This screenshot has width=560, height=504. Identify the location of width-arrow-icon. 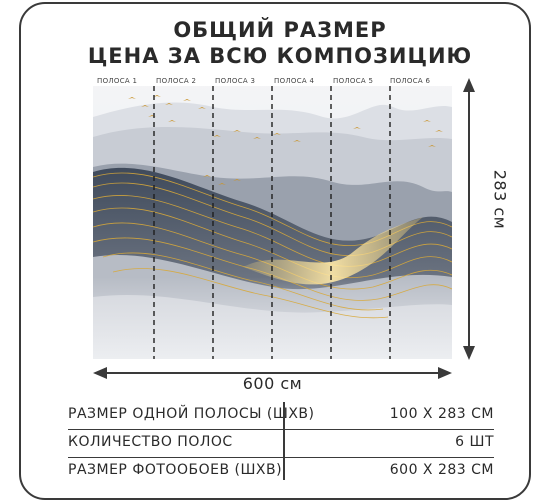
(272, 373).